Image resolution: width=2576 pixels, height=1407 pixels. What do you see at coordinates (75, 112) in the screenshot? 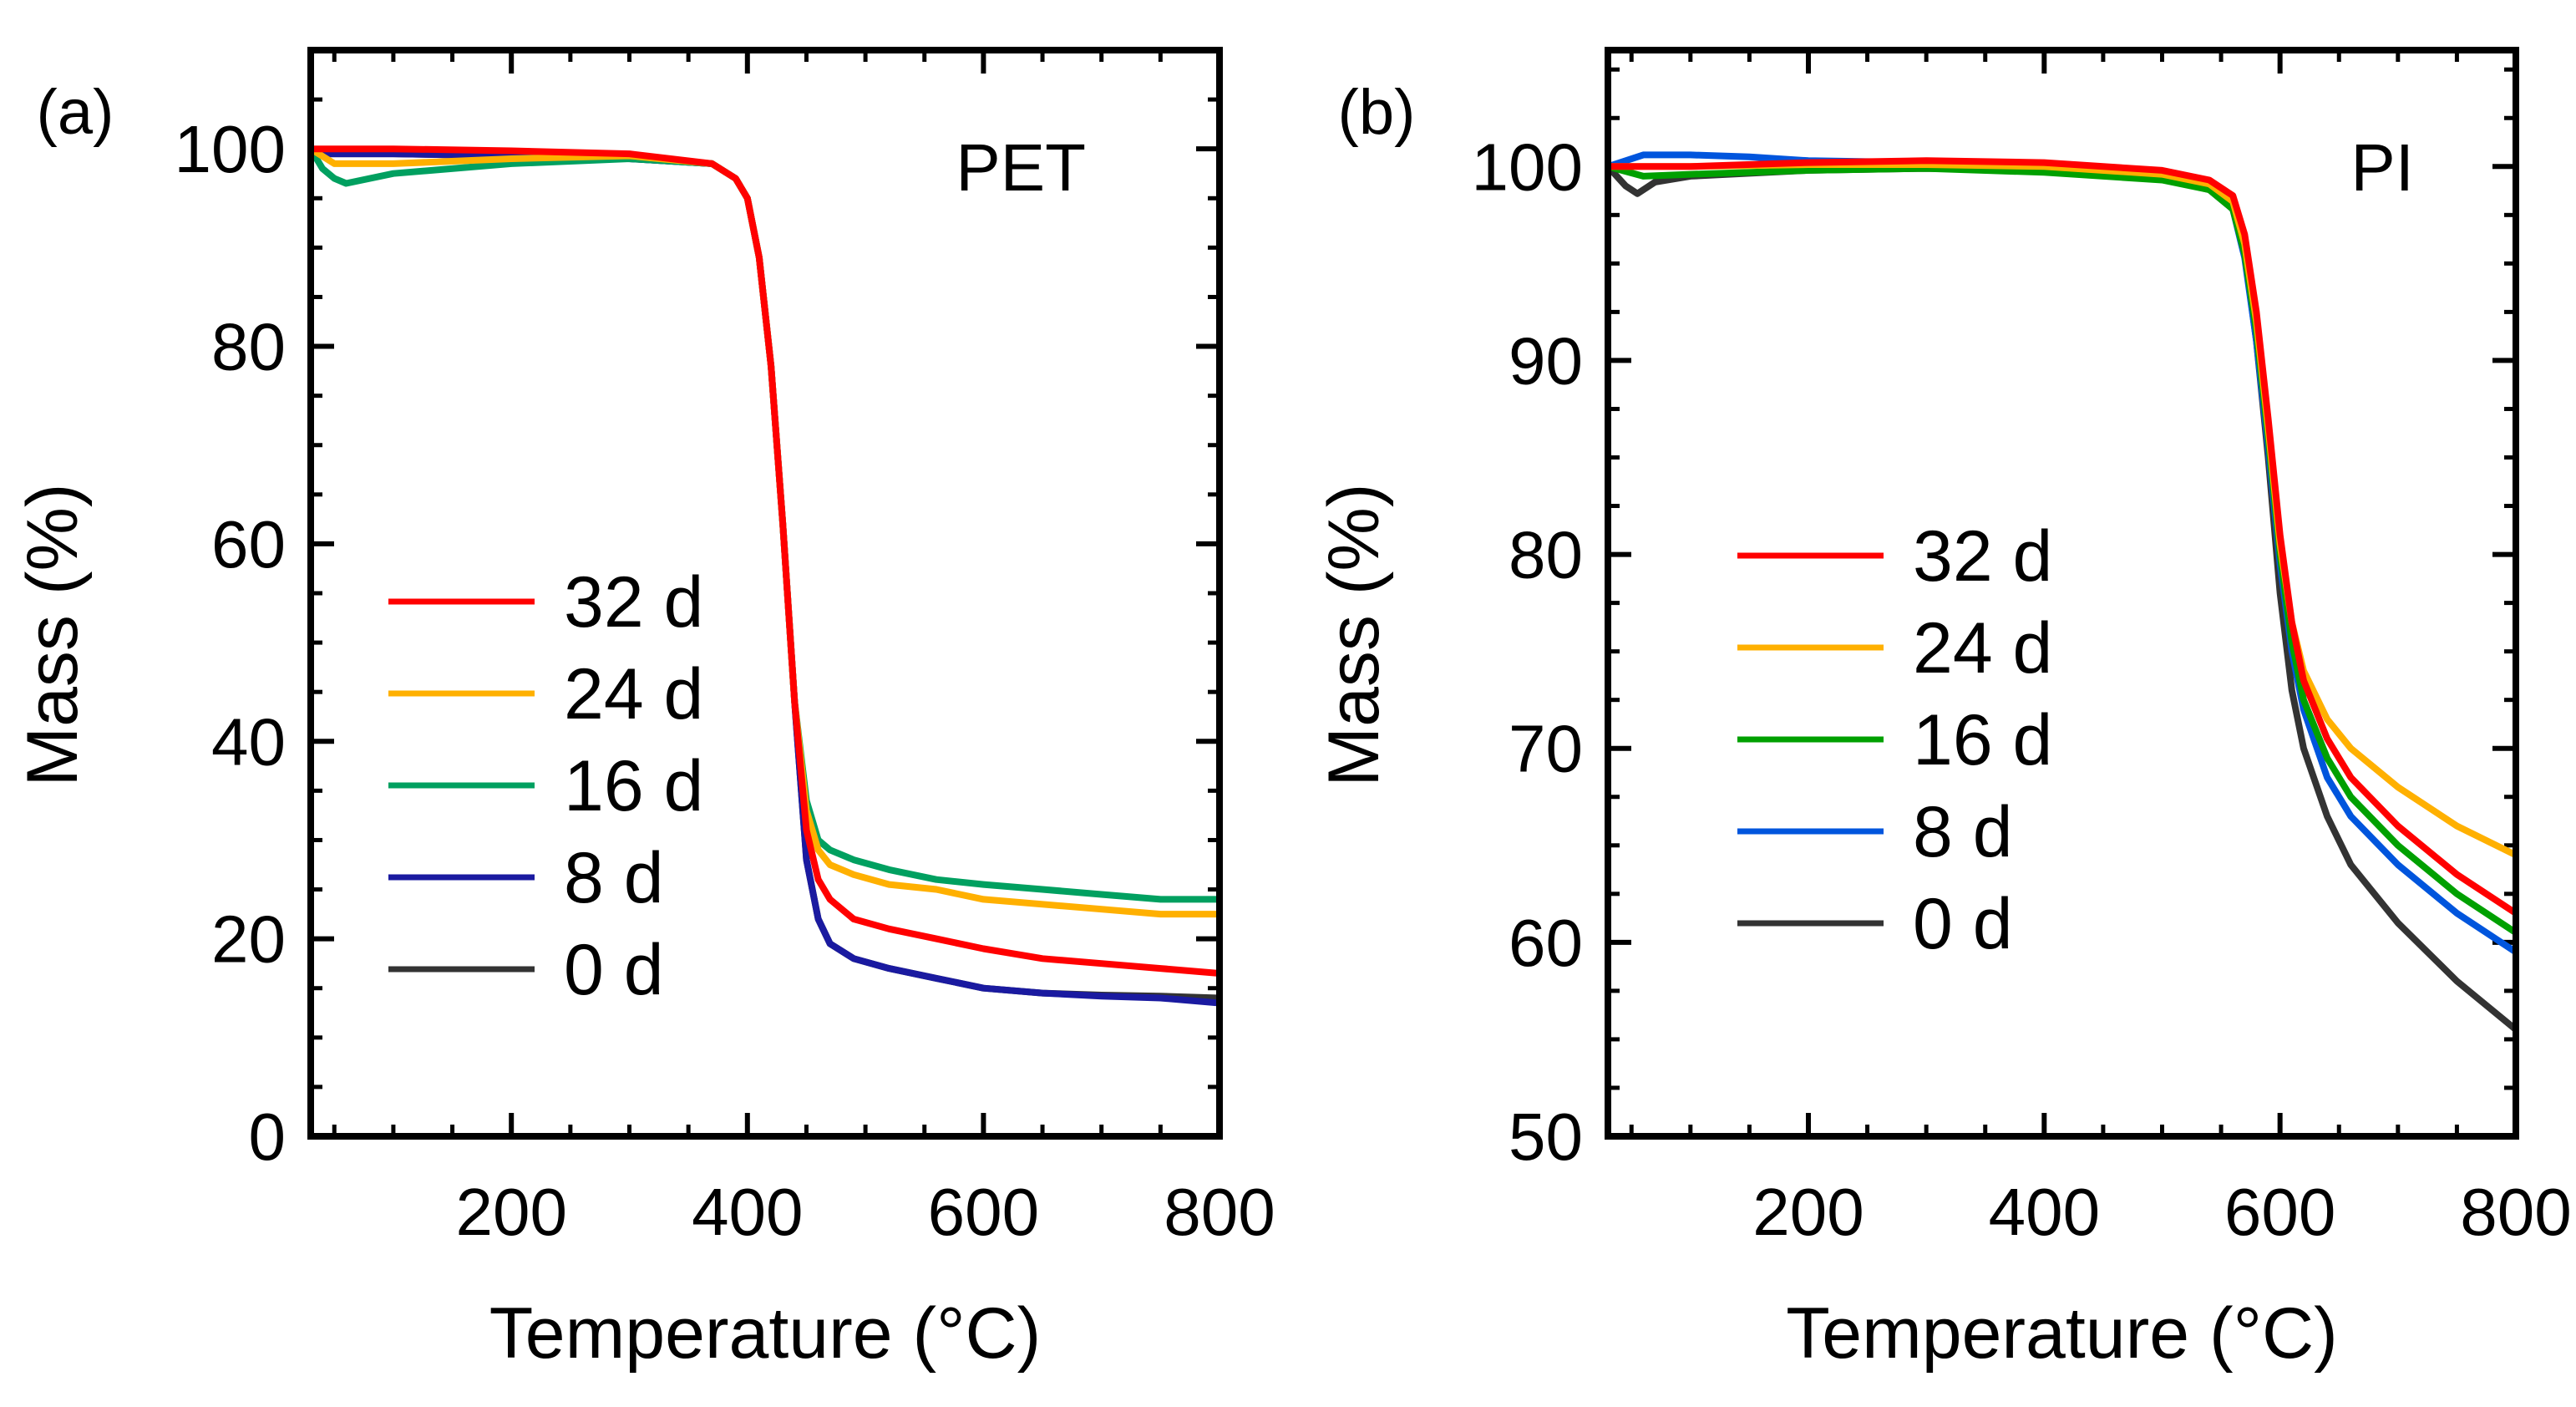
I see `panel-label: (a)` at bounding box center [75, 112].